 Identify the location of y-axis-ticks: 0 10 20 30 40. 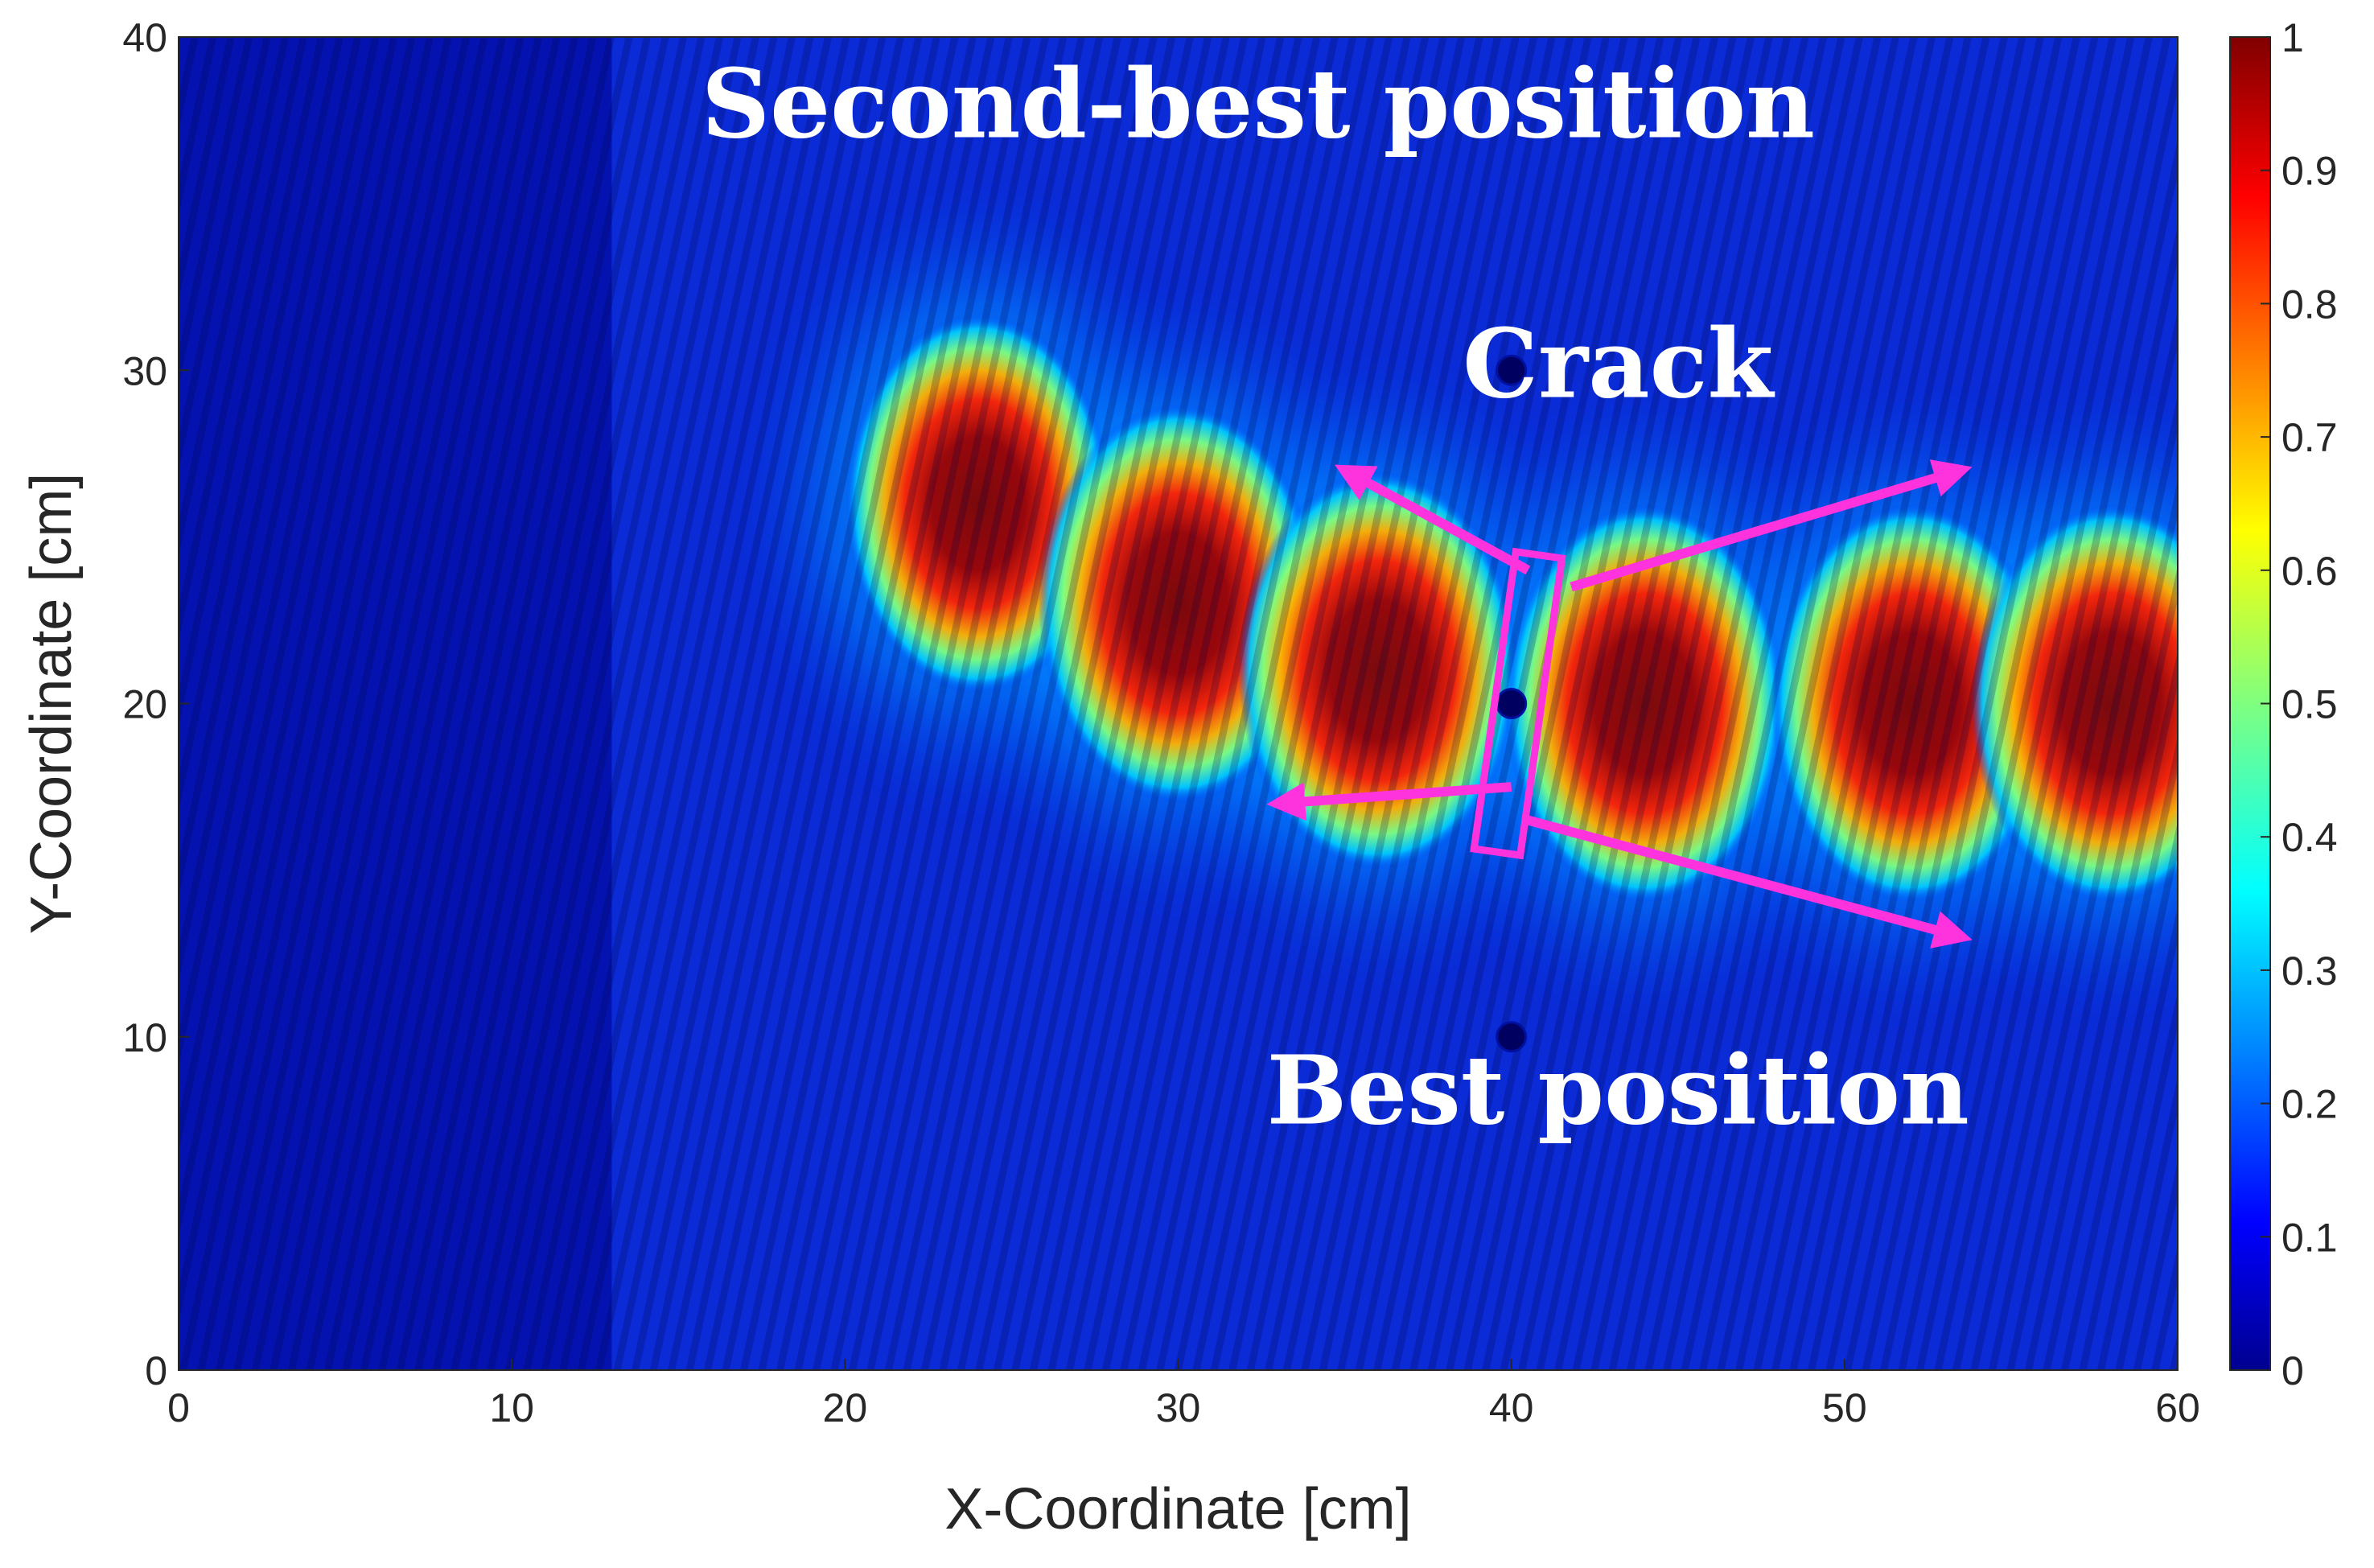
(156, 704).